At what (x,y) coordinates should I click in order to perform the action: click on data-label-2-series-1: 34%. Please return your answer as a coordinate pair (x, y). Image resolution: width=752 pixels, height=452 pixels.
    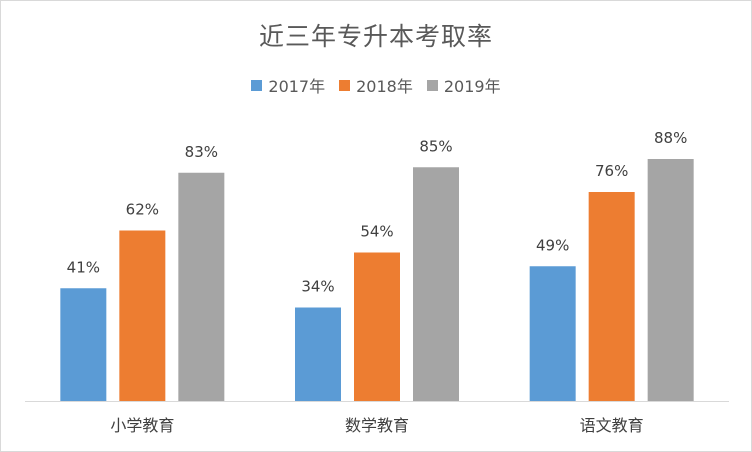
    Looking at the image, I should click on (317, 287).